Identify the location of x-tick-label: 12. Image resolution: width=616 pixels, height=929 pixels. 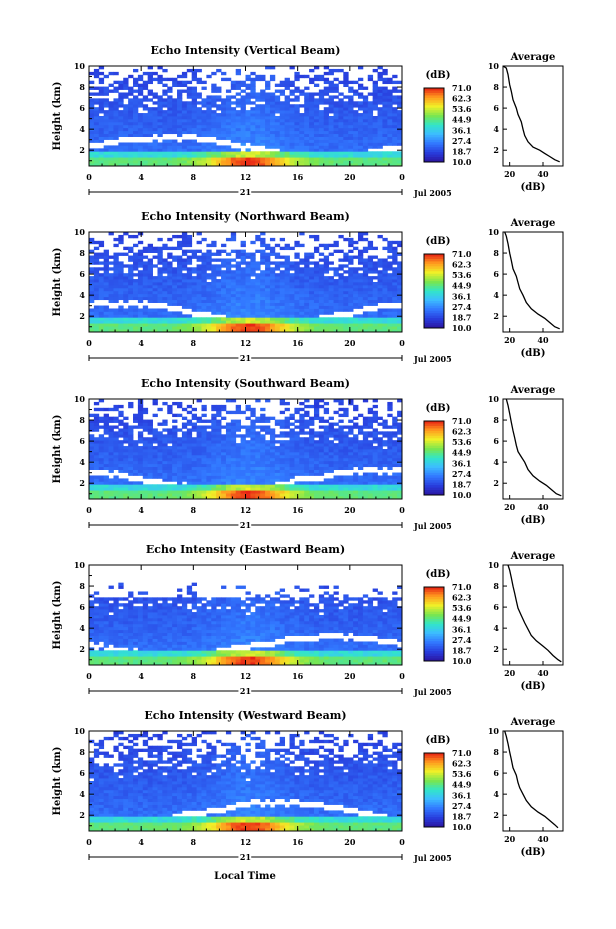
(245, 177).